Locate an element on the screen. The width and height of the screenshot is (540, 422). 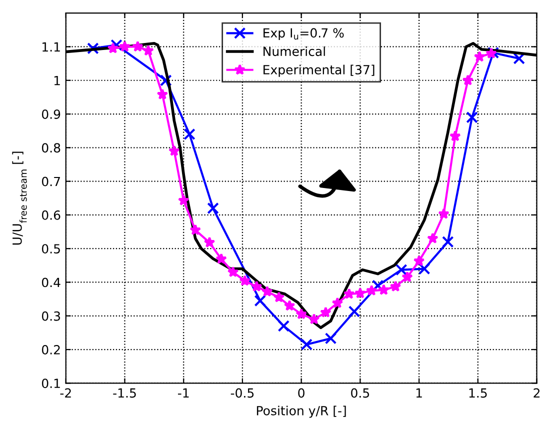
y-tick-label: 0.3 is located at coordinates (51, 316).